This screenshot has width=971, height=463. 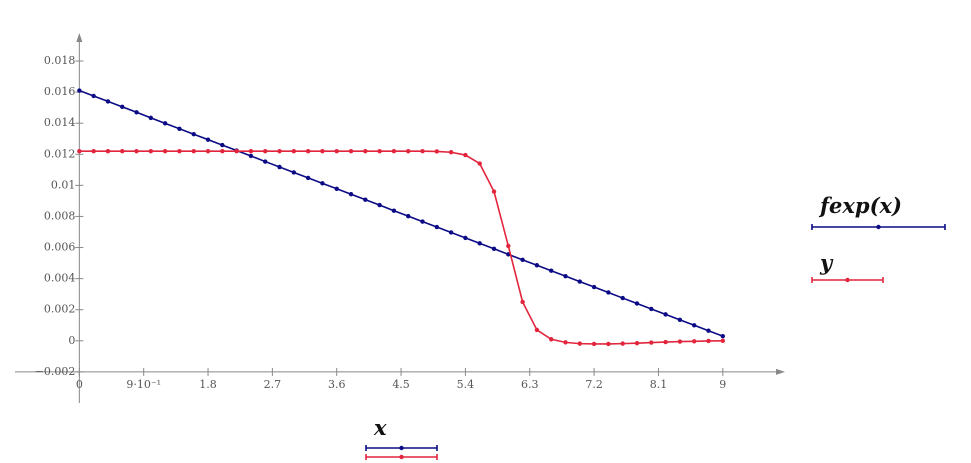 I want to click on y-axis-arrow, so click(x=79, y=37).